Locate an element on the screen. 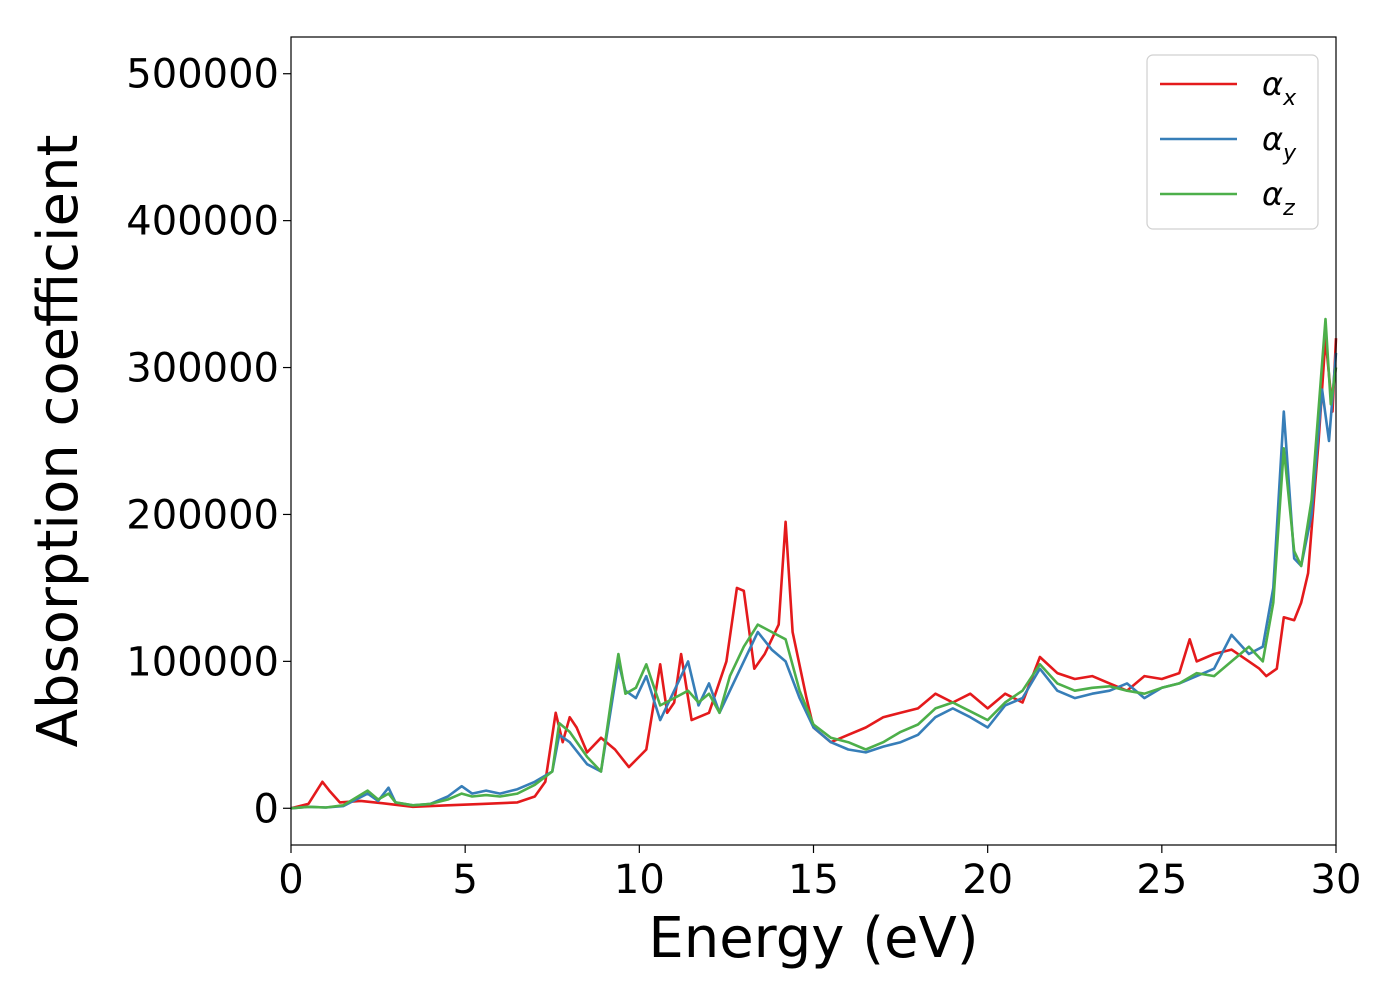  x-axis: 0 5 10 15 20 25 30 is located at coordinates (819, 874).